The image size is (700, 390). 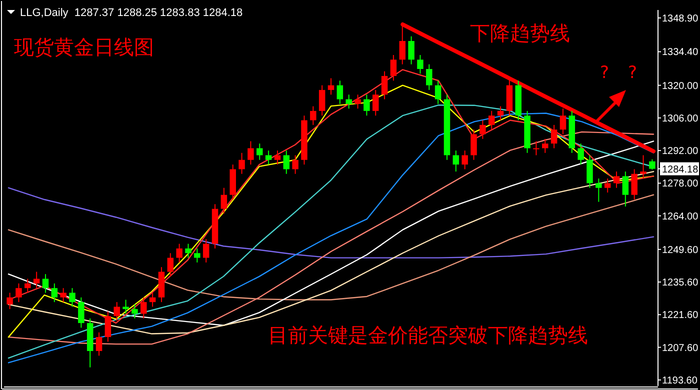 I want to click on y-tick-label: 1320.00, so click(x=680, y=86).